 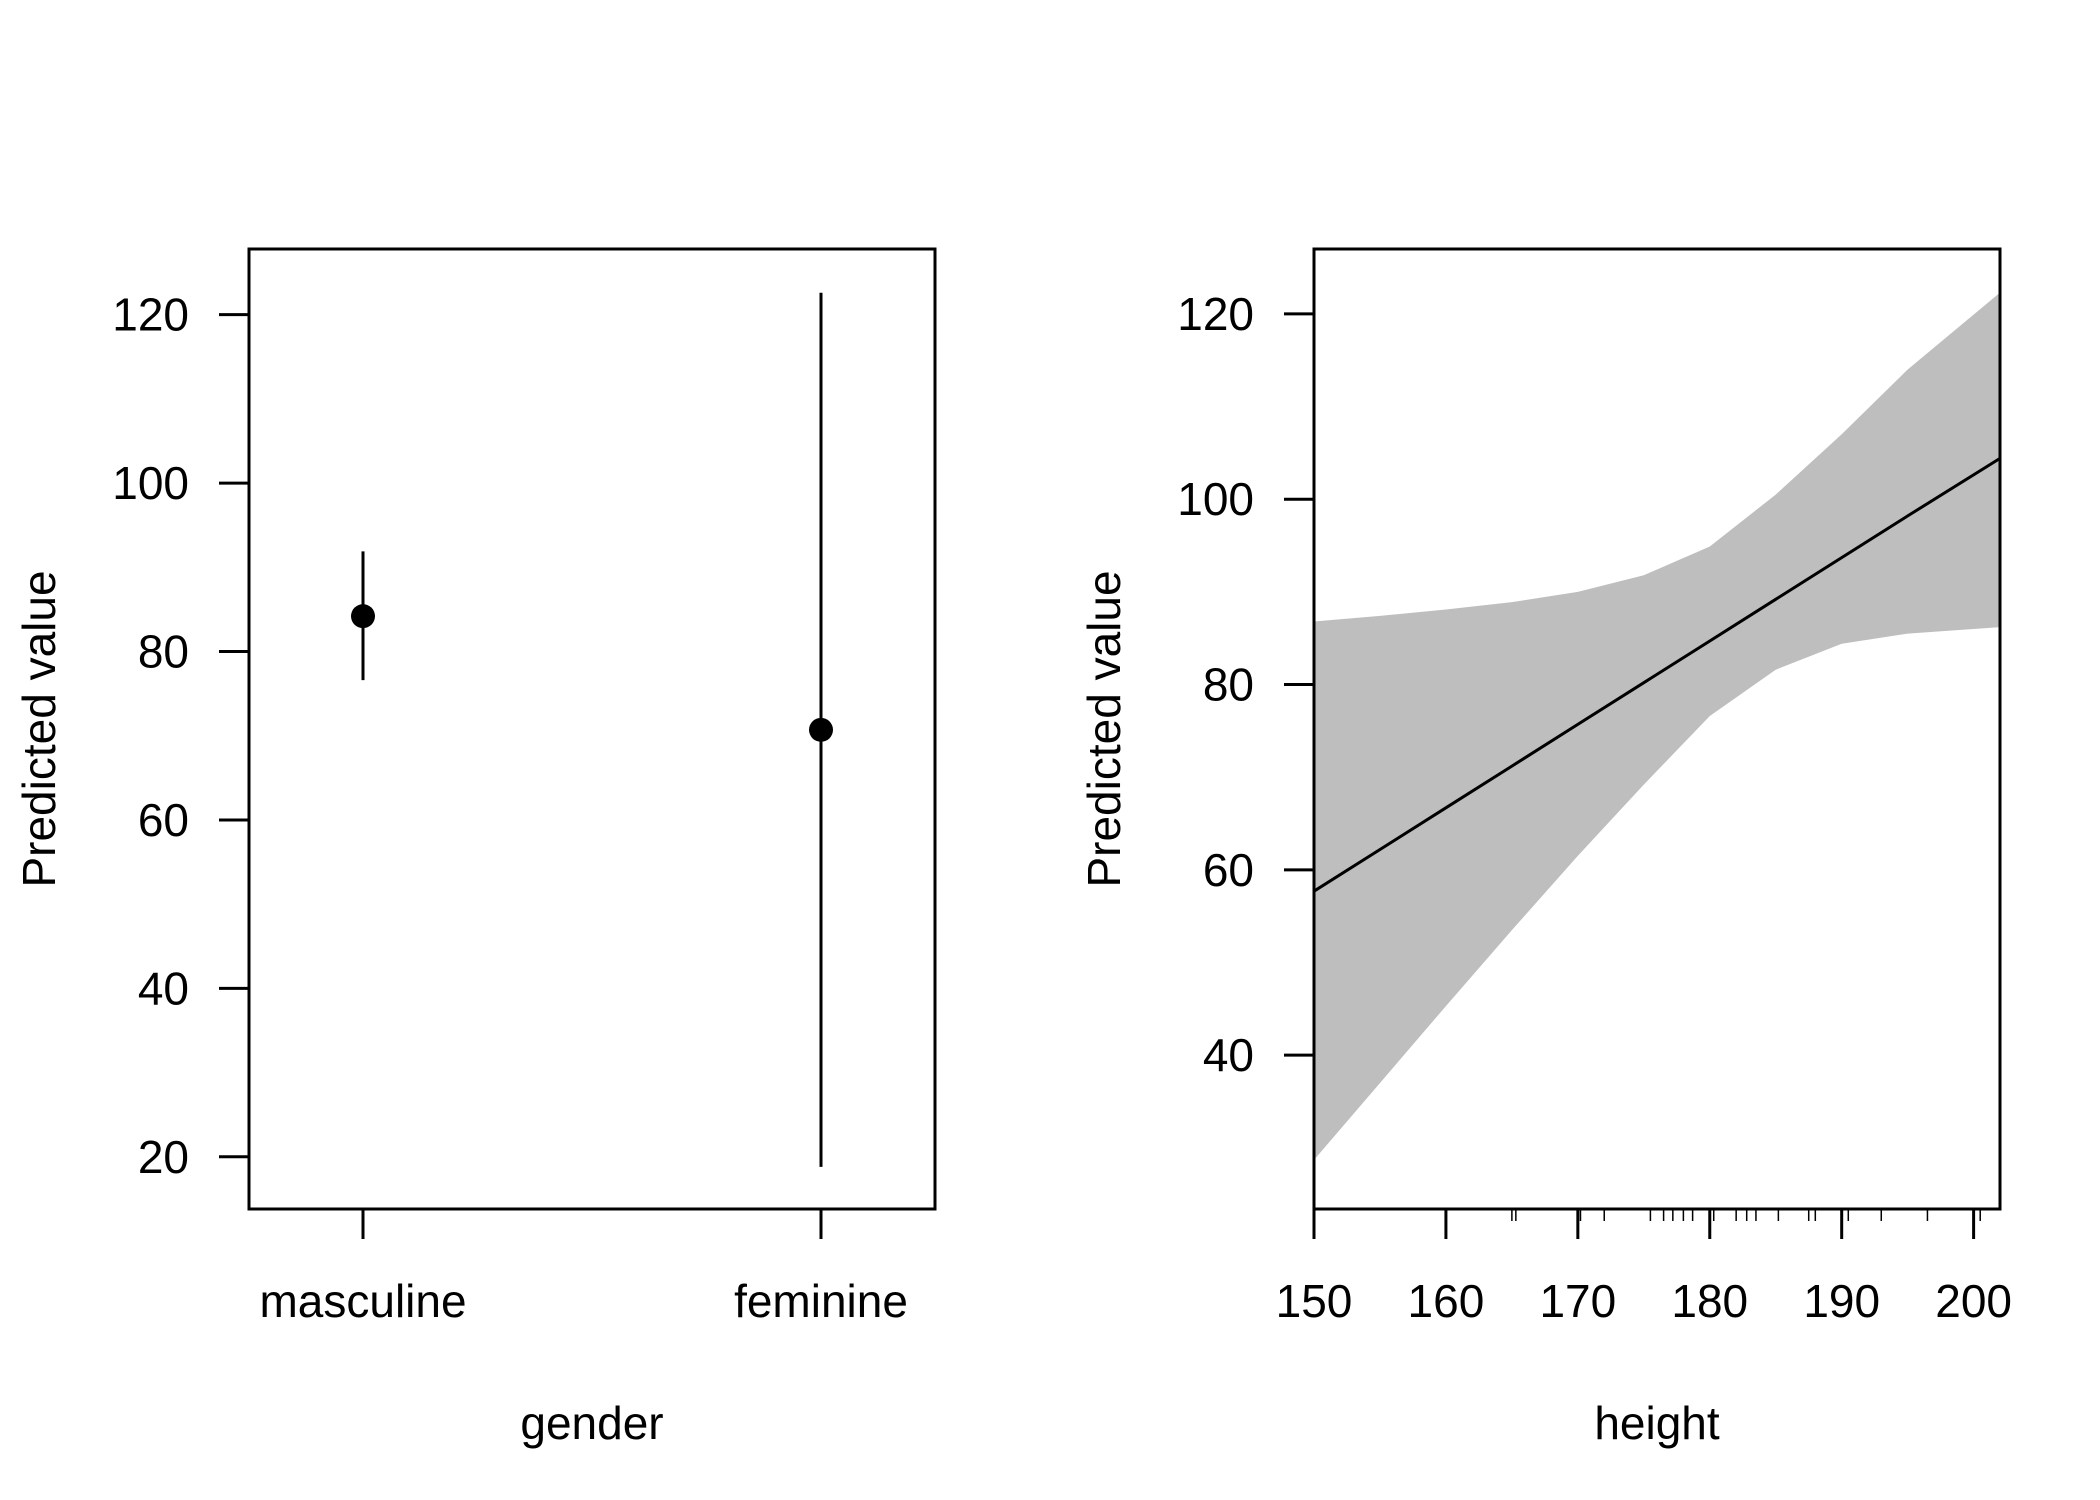 I want to click on rug-marks, so click(x=1746, y=1215).